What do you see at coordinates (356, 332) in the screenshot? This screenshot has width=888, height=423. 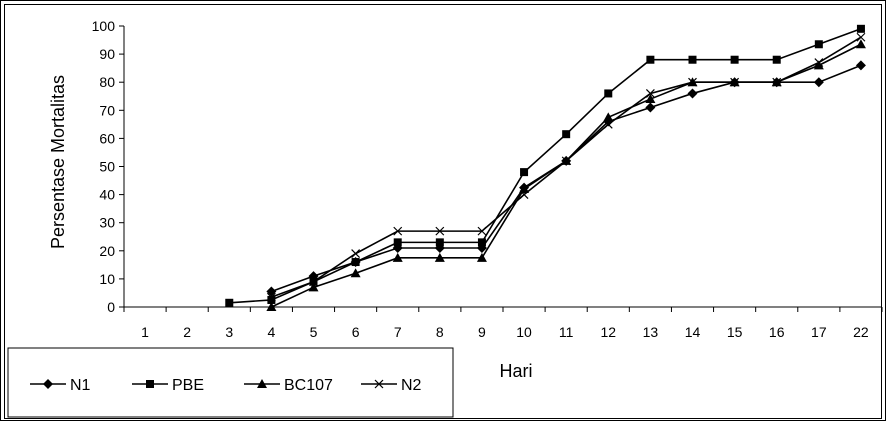 I see `x-tick-label: 6` at bounding box center [356, 332].